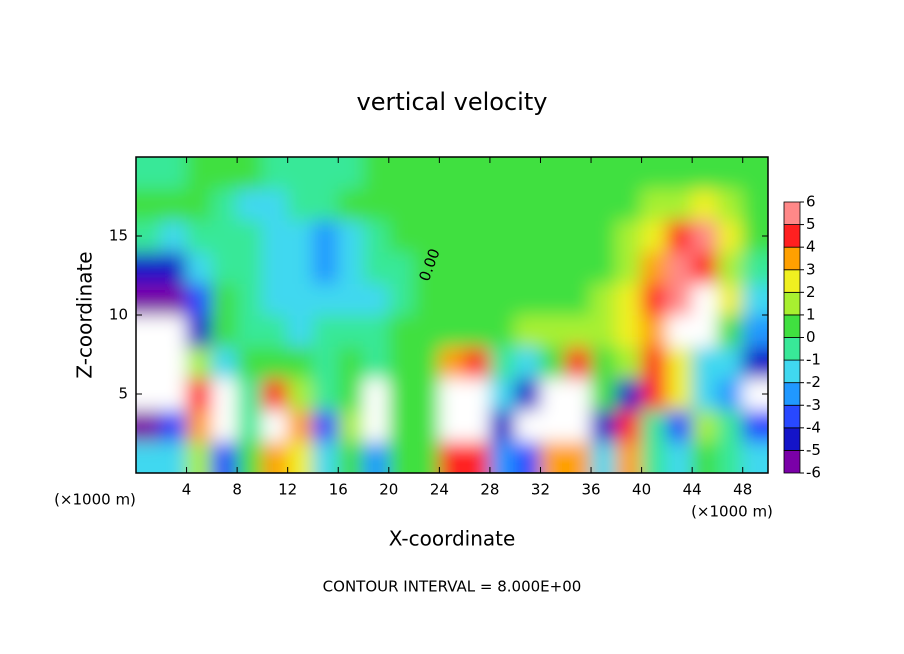  I want to click on y-tick-label: 15, so click(118, 236).